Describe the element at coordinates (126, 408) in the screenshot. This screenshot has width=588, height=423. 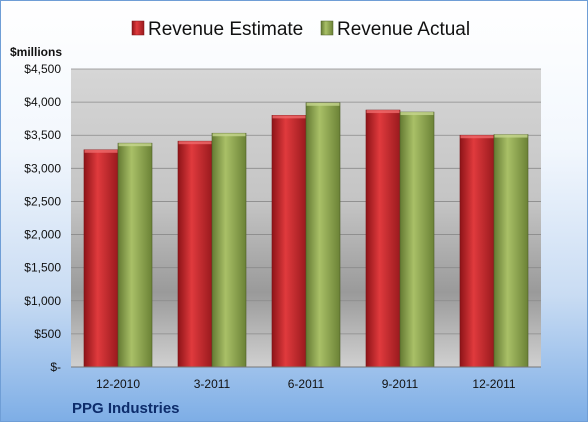
I see `chart-footer-title: PPG Industries` at that location.